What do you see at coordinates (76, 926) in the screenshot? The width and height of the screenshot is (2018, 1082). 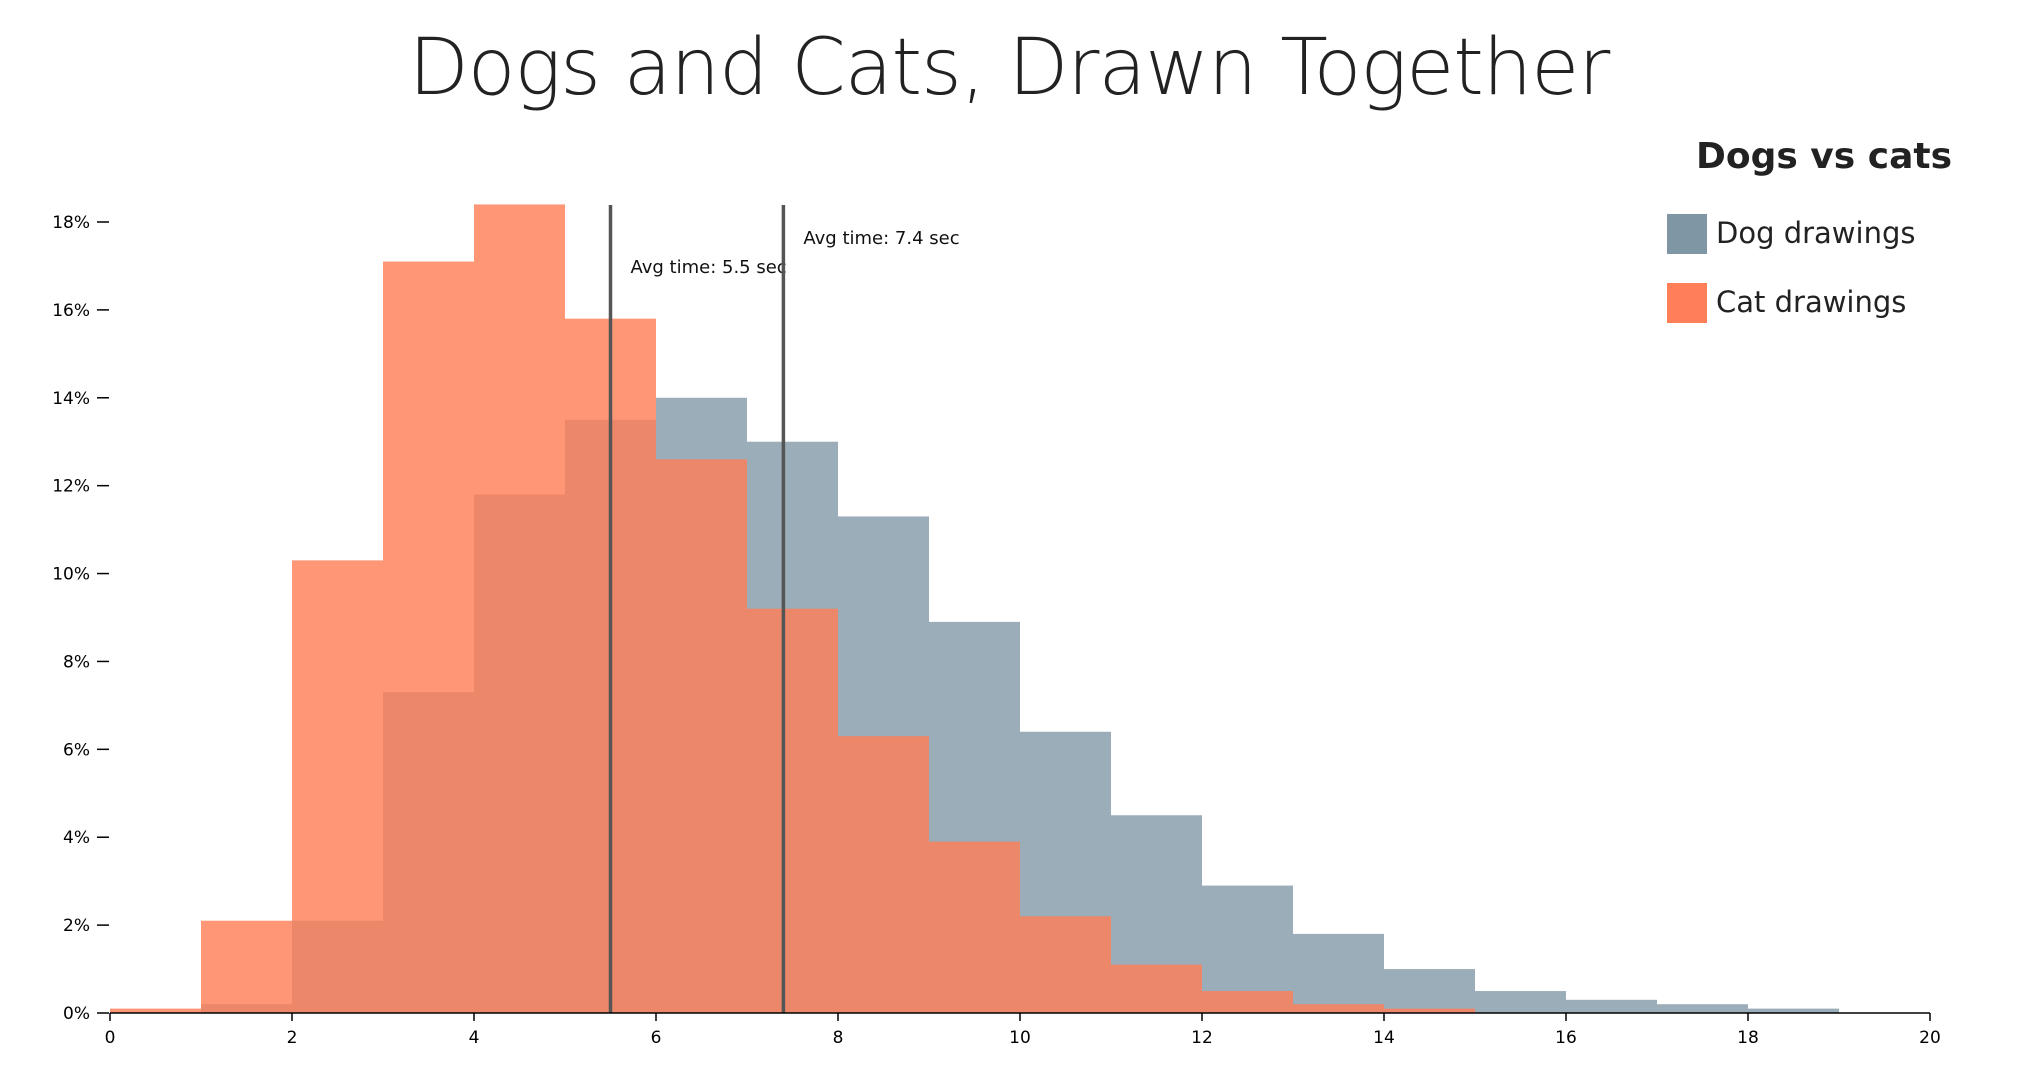 I see `y-tick-label-2: 2%` at bounding box center [76, 926].